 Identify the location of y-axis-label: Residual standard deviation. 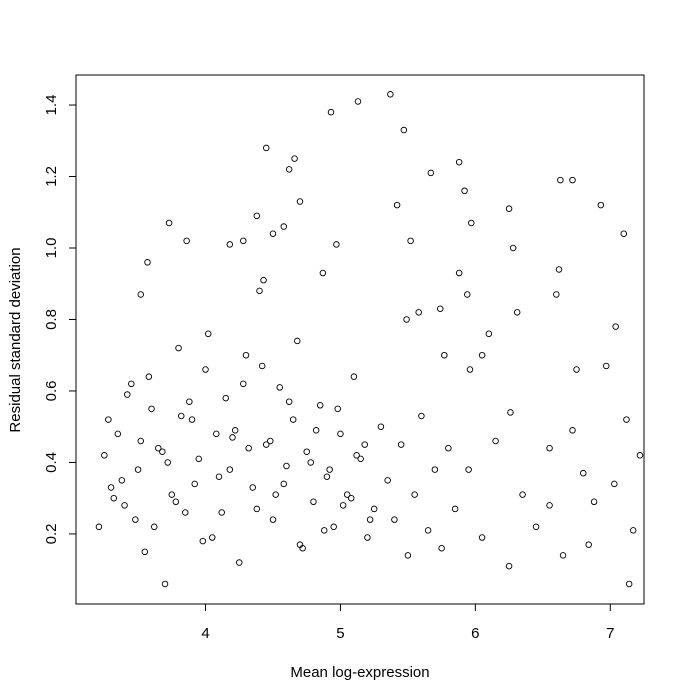
(15, 339).